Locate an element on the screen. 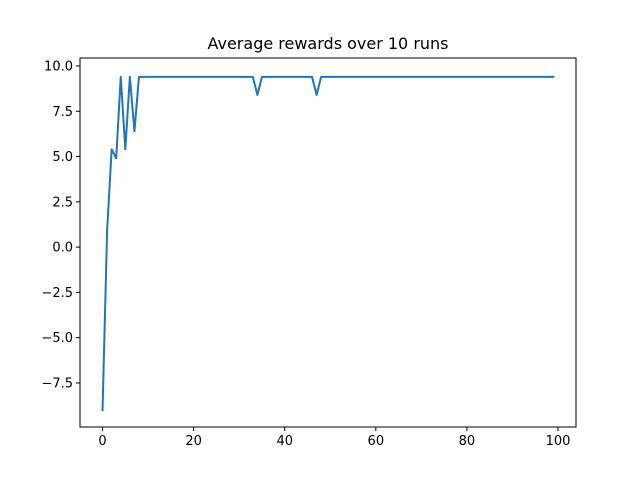 The width and height of the screenshot is (640, 480). y-tick-label: 0.0 is located at coordinates (62, 248).